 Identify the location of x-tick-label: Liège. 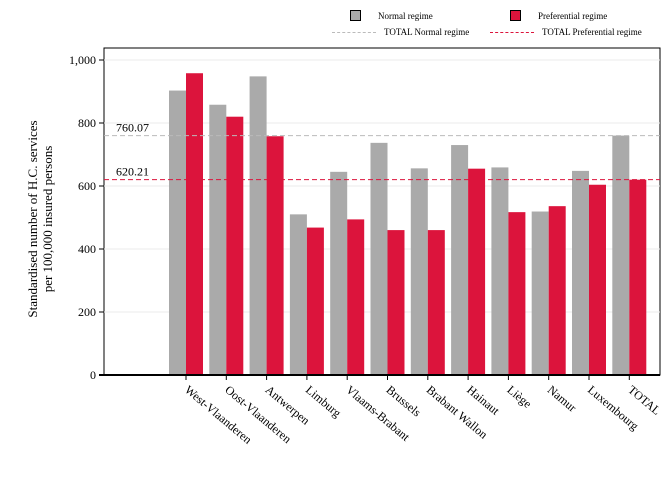
(519, 397).